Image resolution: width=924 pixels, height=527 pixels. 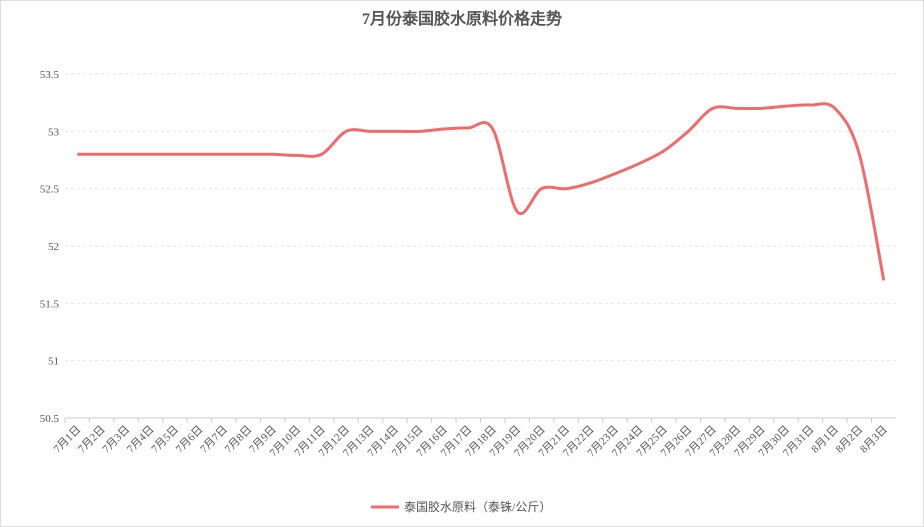 I want to click on y-tick-label: 53.5, so click(x=50, y=75).